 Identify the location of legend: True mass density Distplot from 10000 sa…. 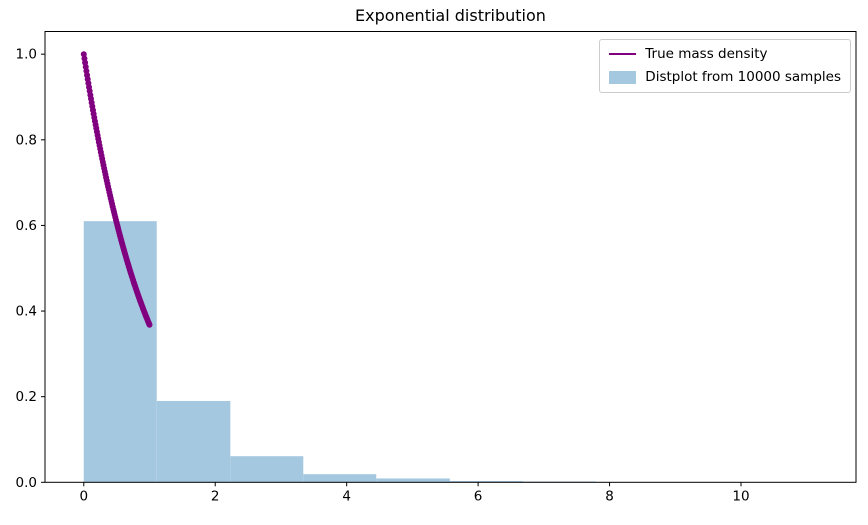
(725, 66).